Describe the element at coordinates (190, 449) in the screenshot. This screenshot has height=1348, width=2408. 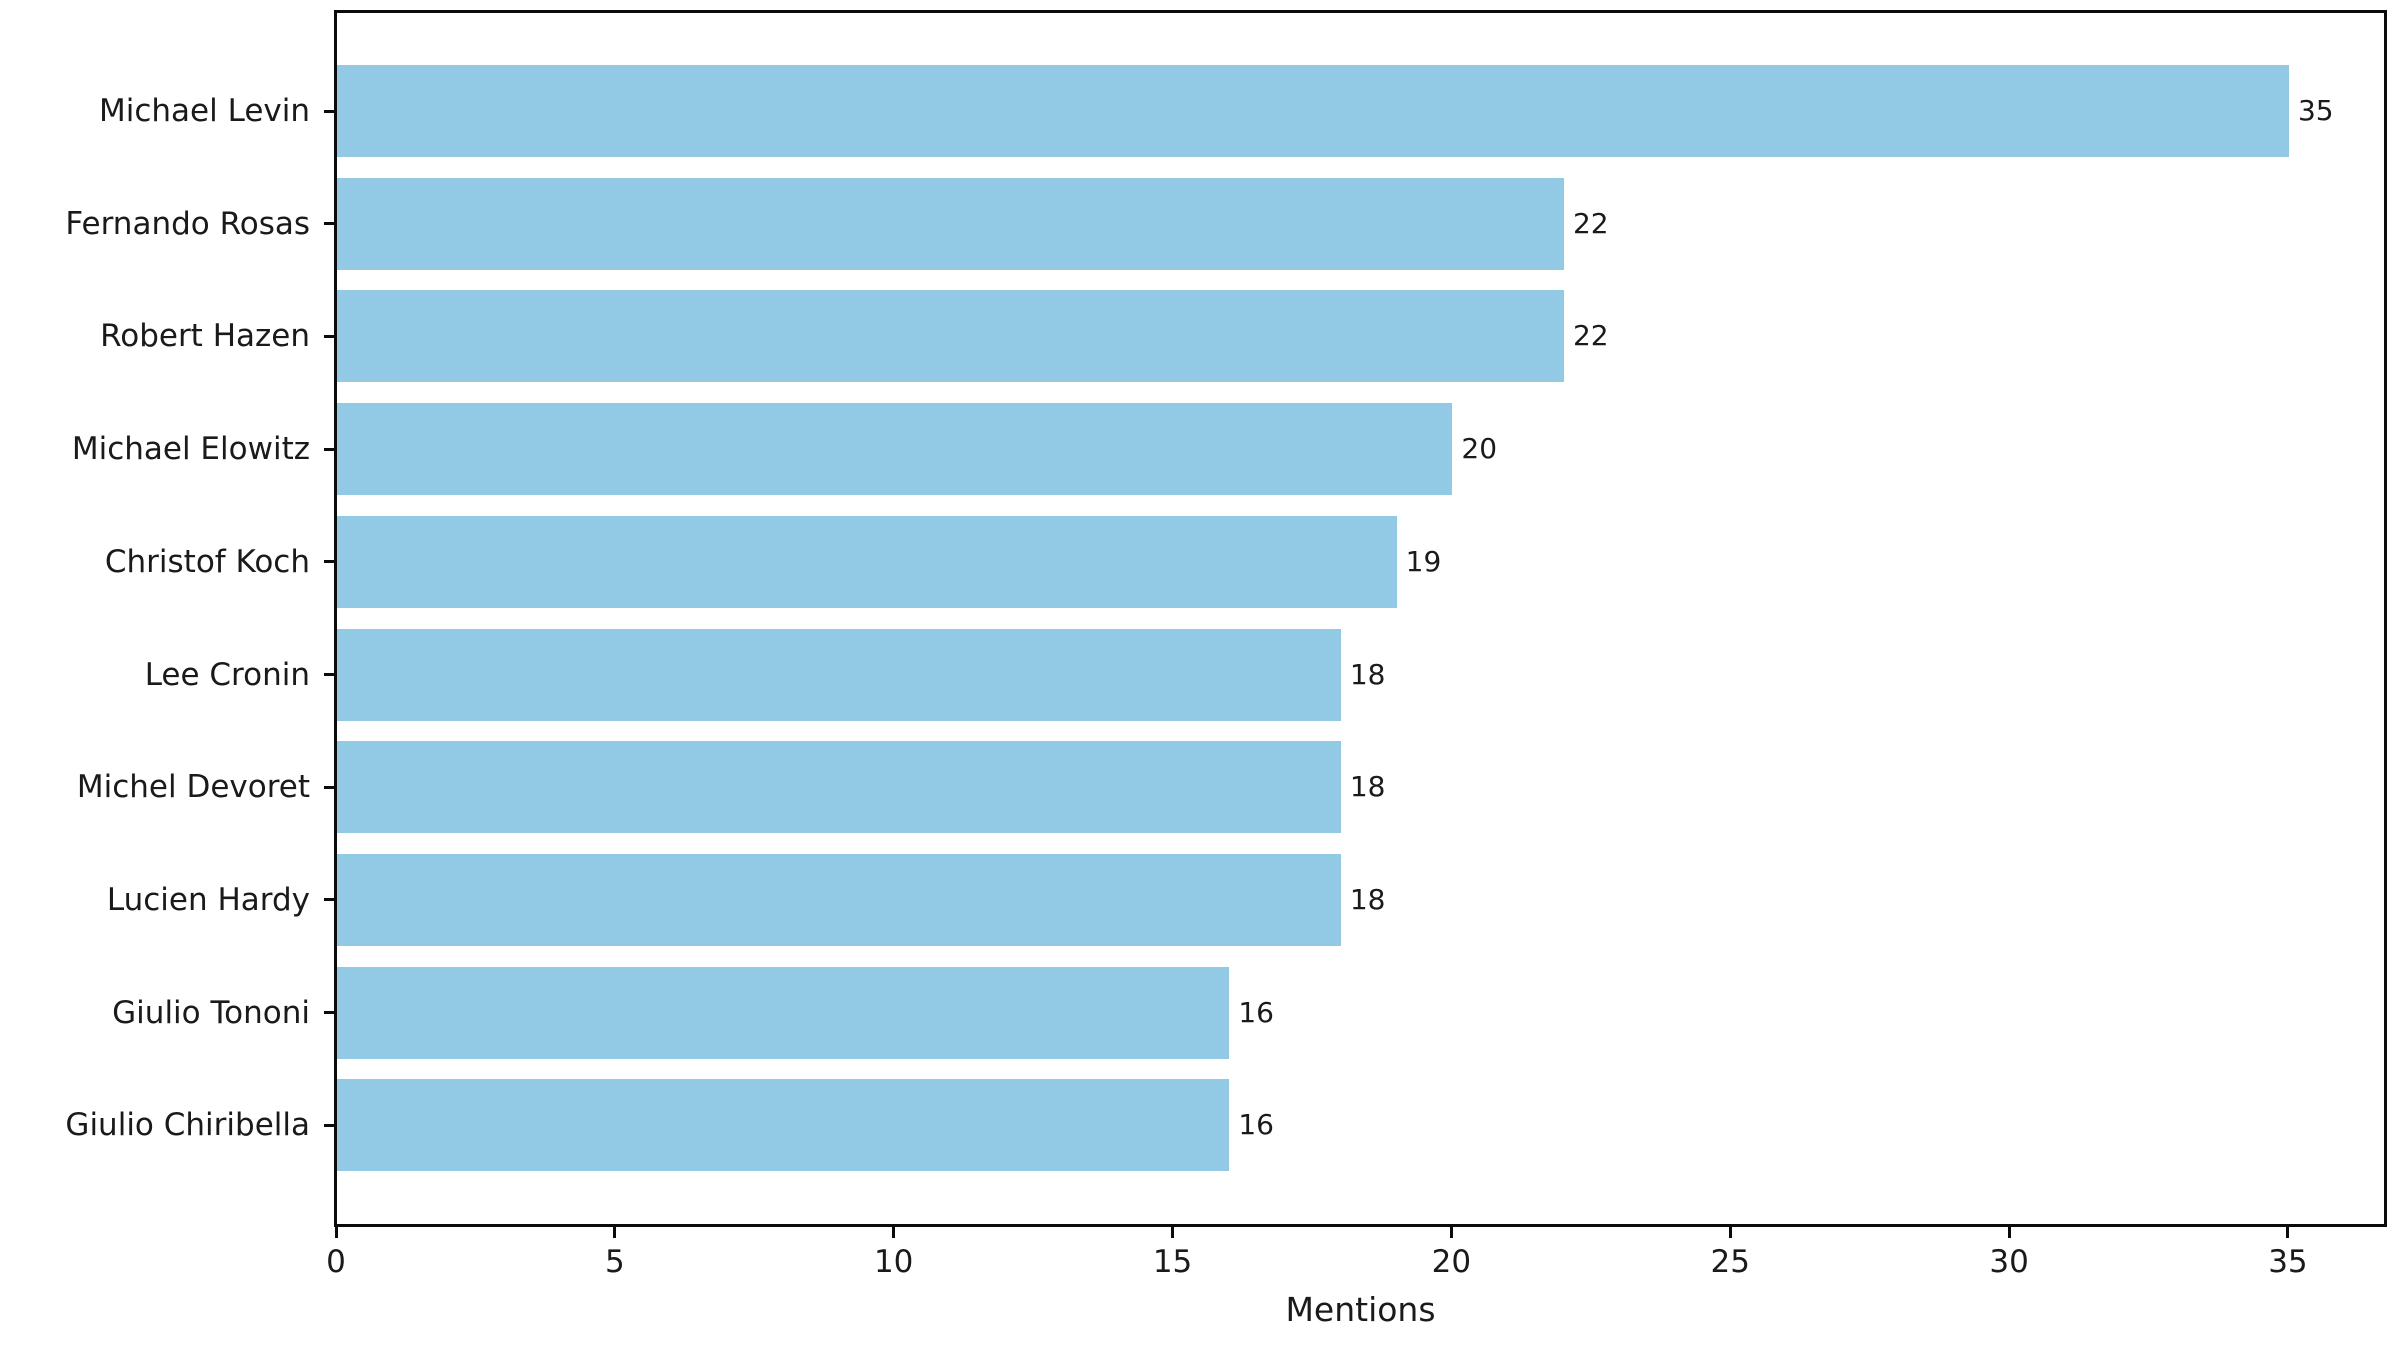
I see `y-tick-label: Michael Elowitz` at that location.